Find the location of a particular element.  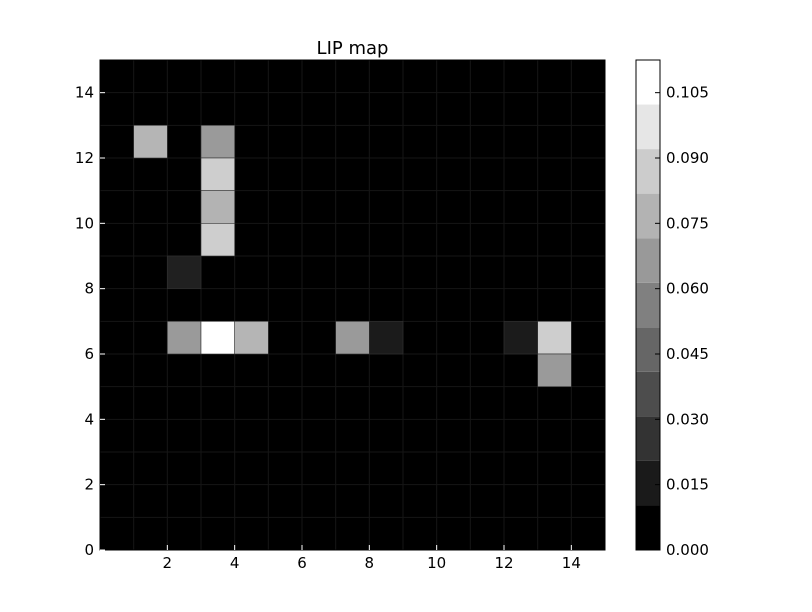

y-tick-label: 12 is located at coordinates (84, 158).